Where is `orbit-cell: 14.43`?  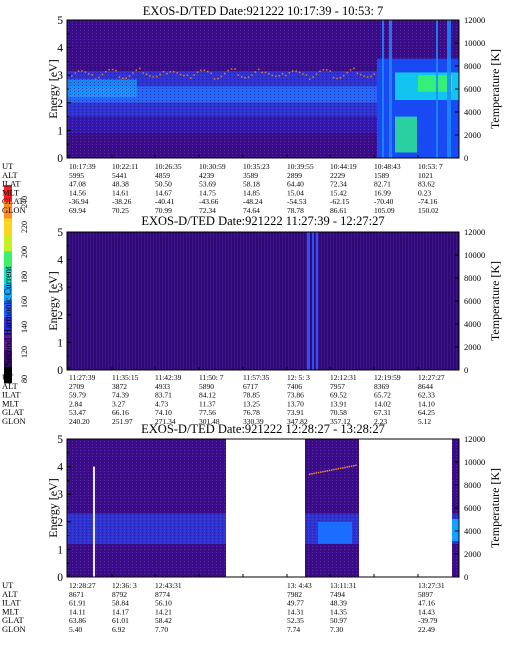 orbit-cell: 14.43 is located at coordinates (426, 611).